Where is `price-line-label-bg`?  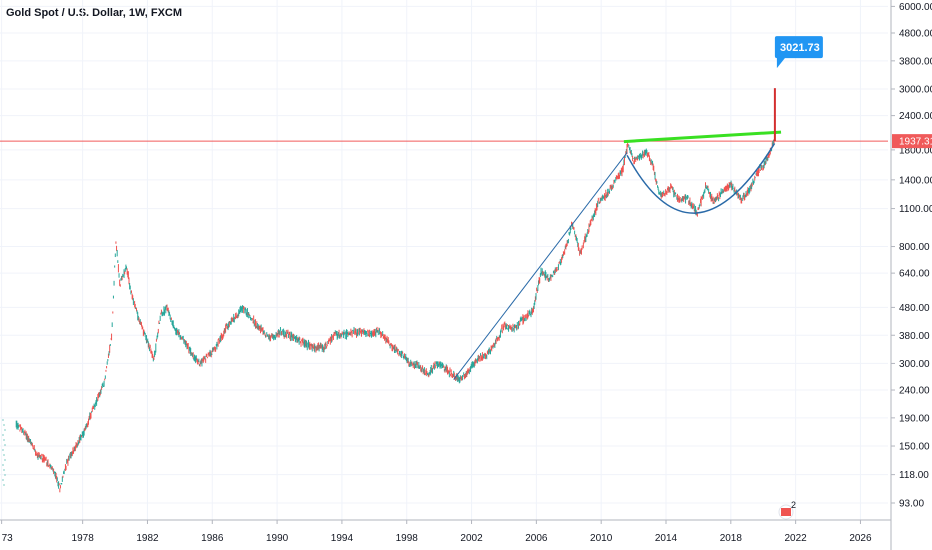 price-line-label-bg is located at coordinates (912, 141).